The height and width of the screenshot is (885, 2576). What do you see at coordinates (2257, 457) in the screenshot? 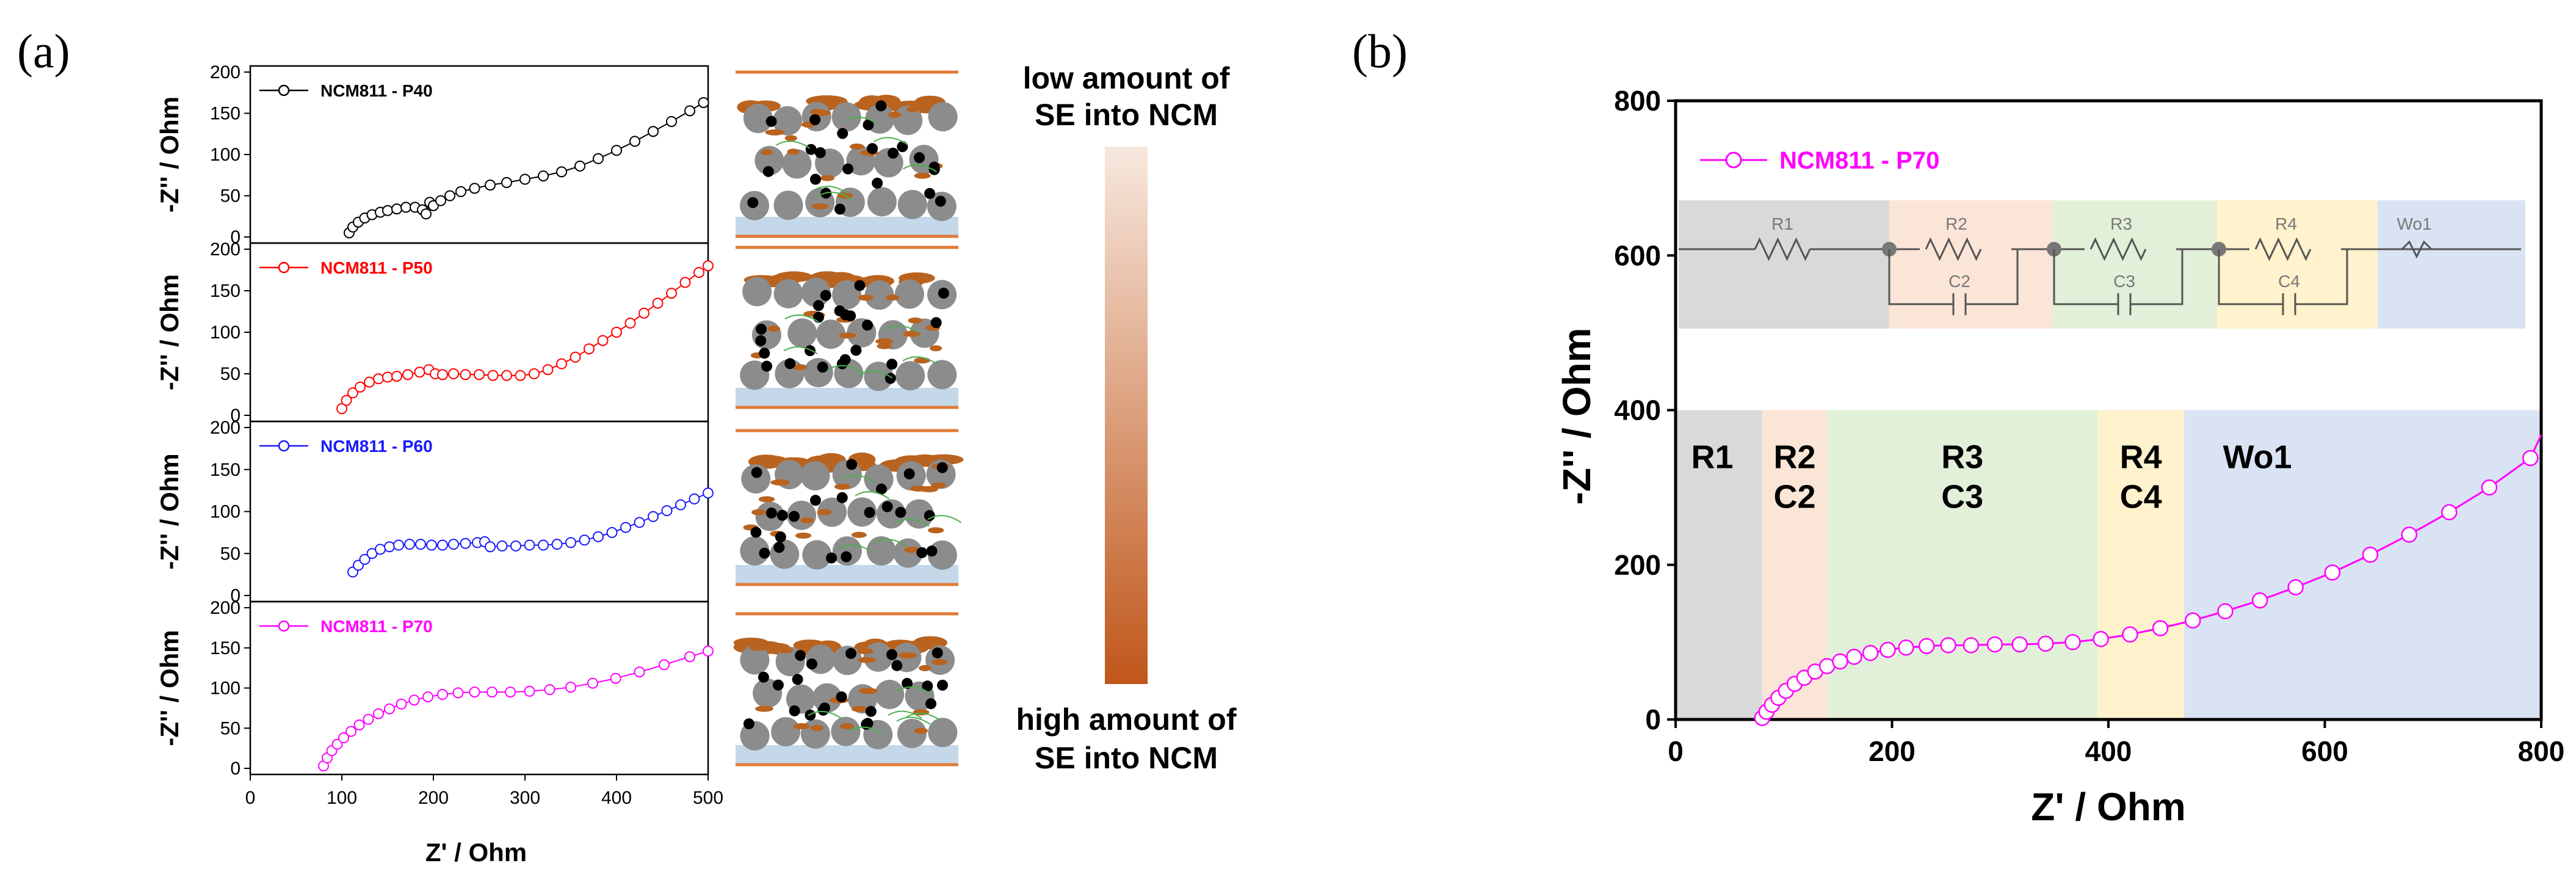
I see `region-label: Wo1` at bounding box center [2257, 457].